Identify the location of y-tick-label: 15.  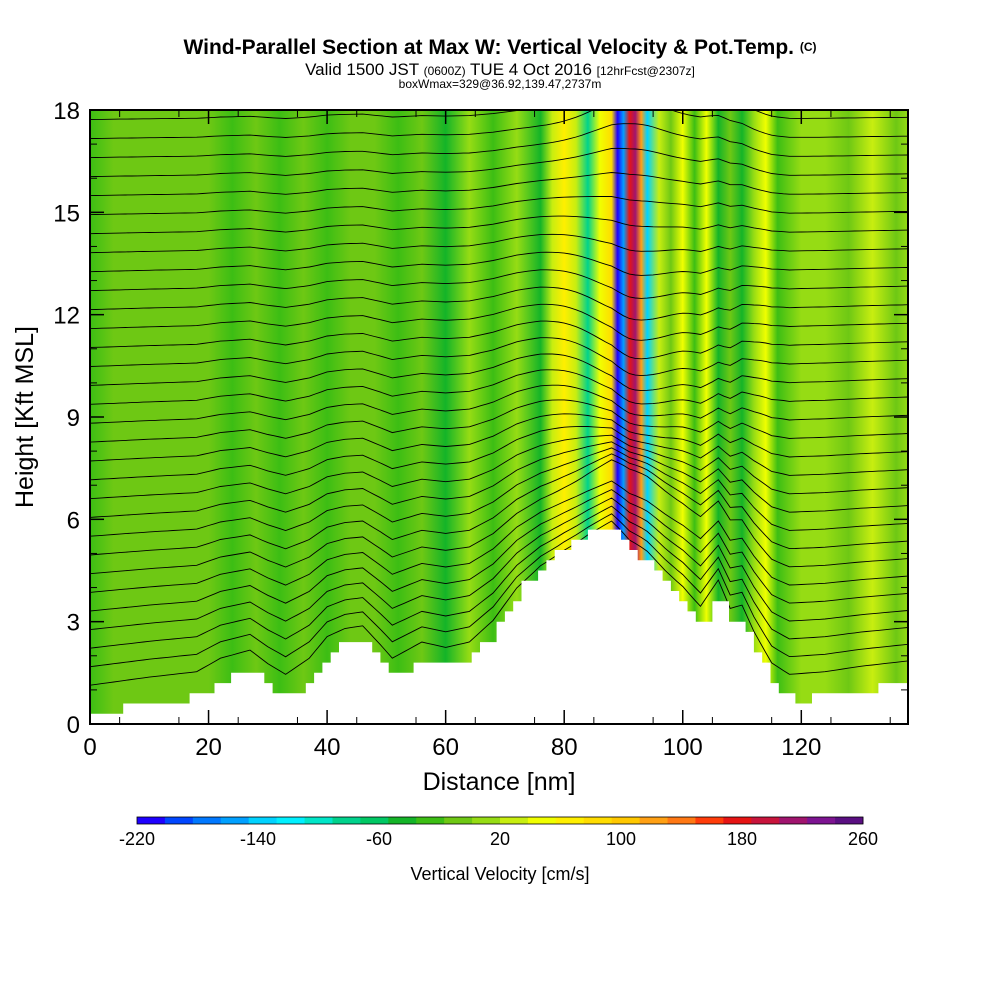
(66, 213).